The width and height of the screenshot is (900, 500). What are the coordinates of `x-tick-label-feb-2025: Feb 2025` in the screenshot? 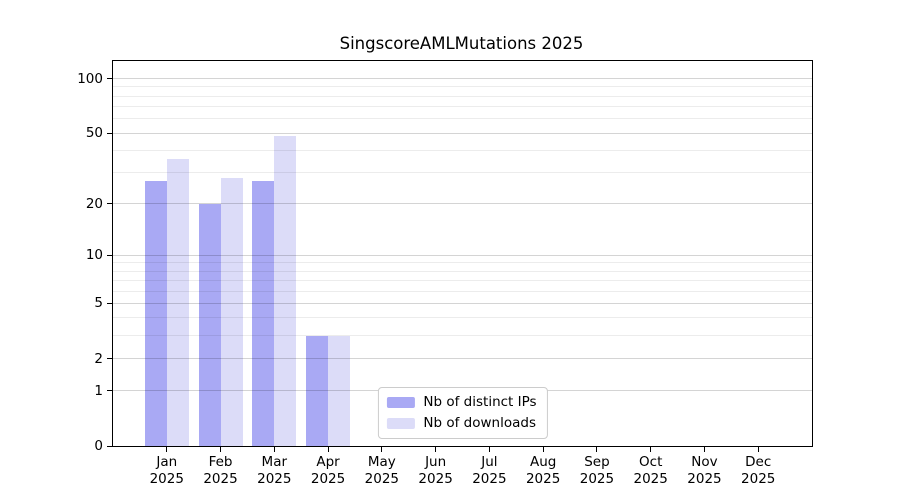 It's located at (221, 470).